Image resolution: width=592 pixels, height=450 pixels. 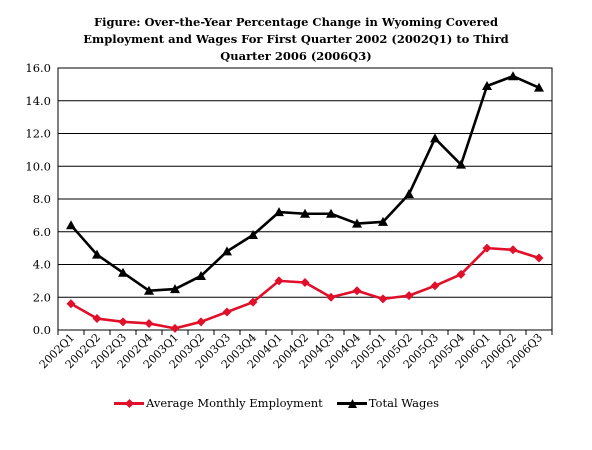 I want to click on y-tick-label: 10.0, so click(x=38, y=166).